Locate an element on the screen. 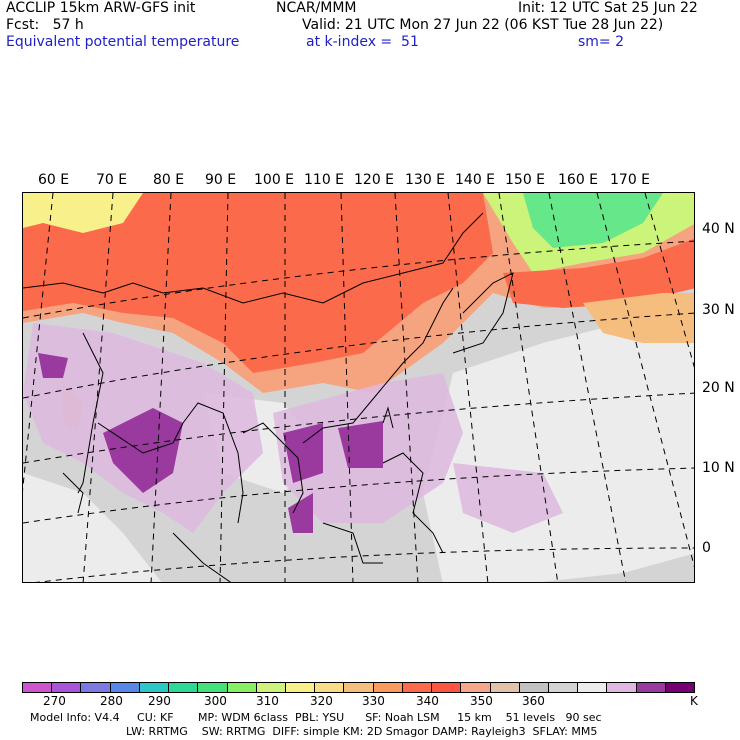 The width and height of the screenshot is (740, 740). model-title: ACCLIP 15km ARW-GFS init is located at coordinates (101, 8).